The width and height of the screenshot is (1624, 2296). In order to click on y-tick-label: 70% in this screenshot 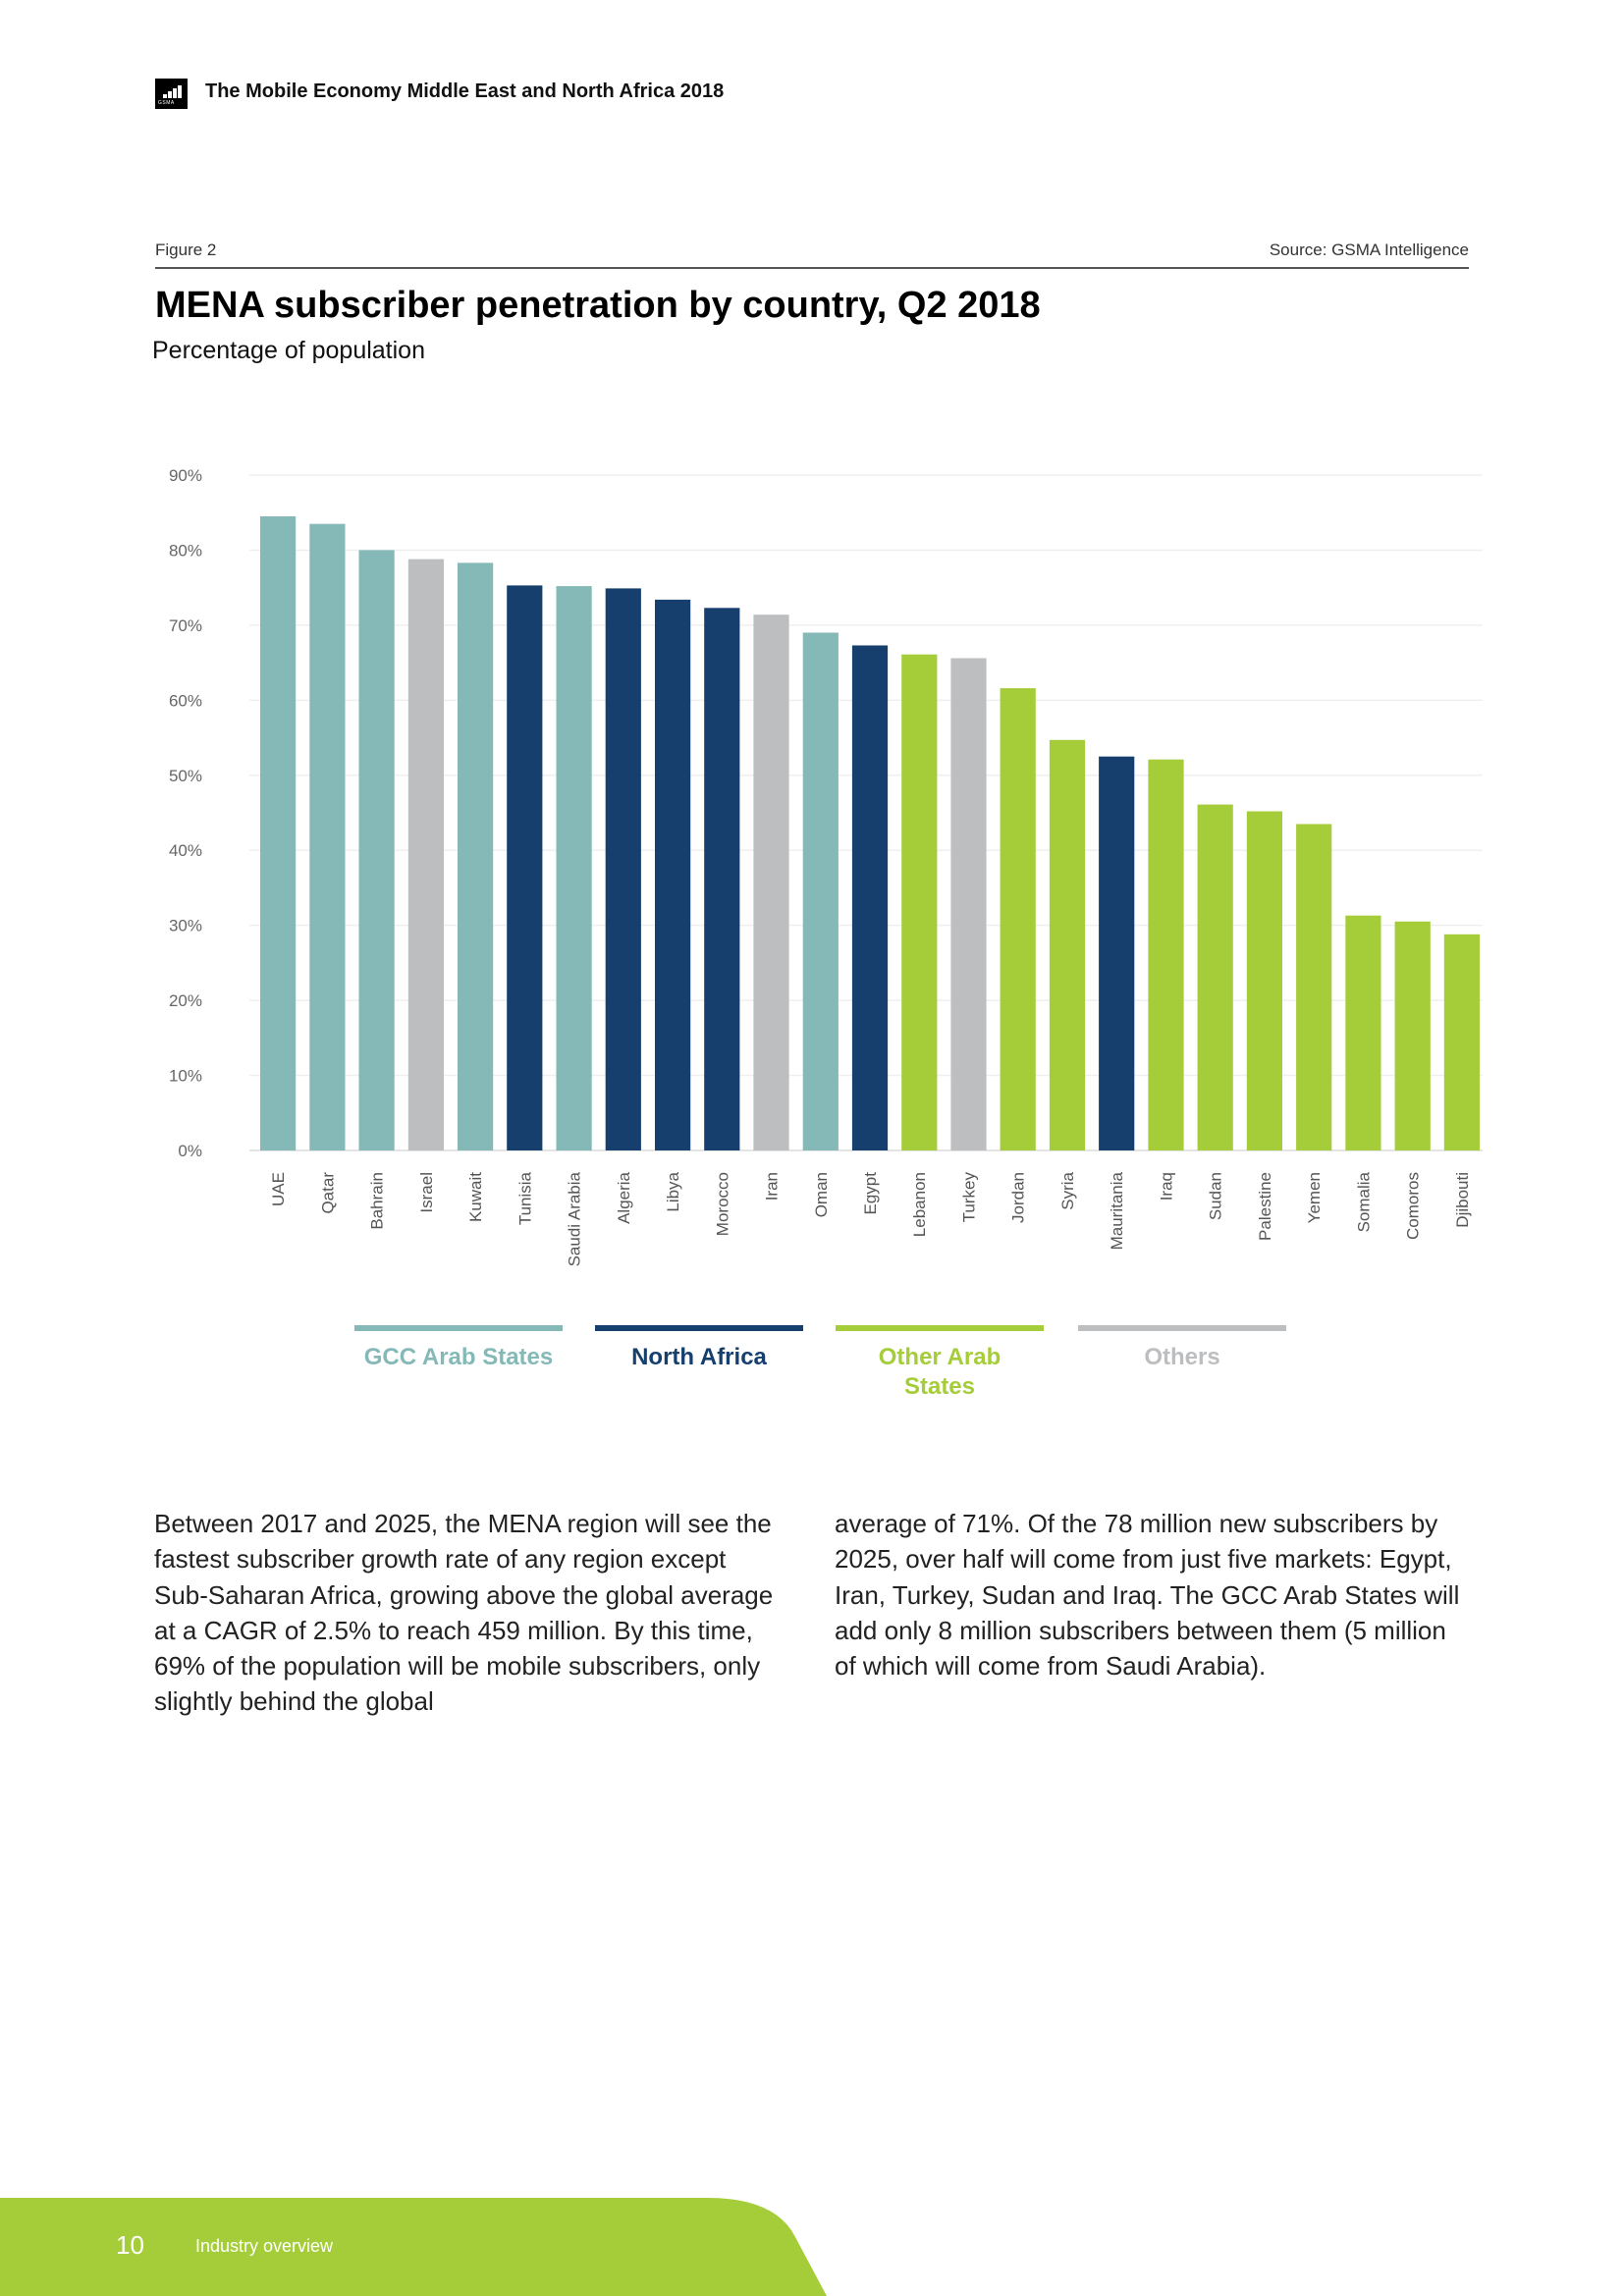, I will do `click(185, 625)`.